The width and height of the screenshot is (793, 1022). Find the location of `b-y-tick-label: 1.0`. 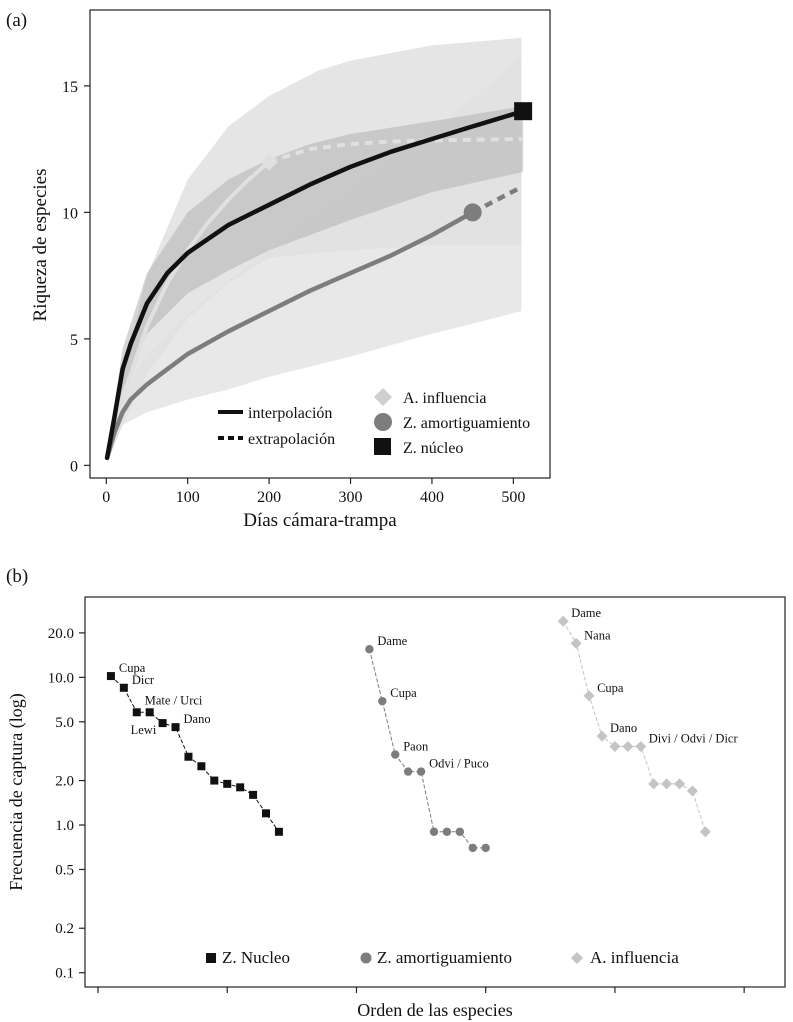

b-y-tick-label: 1.0 is located at coordinates (64, 826).